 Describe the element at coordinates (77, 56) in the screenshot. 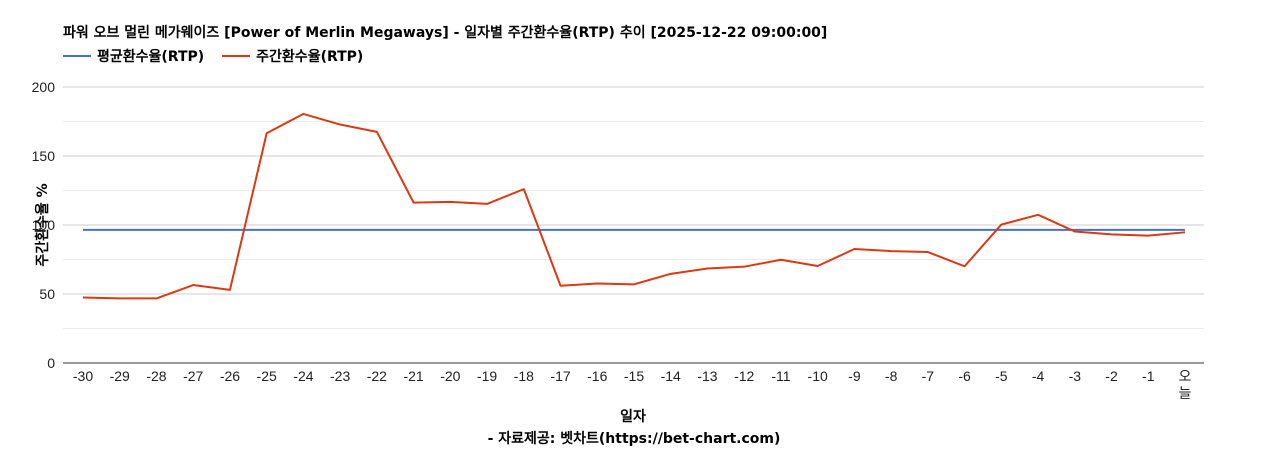

I see `legend-swatch-average` at that location.